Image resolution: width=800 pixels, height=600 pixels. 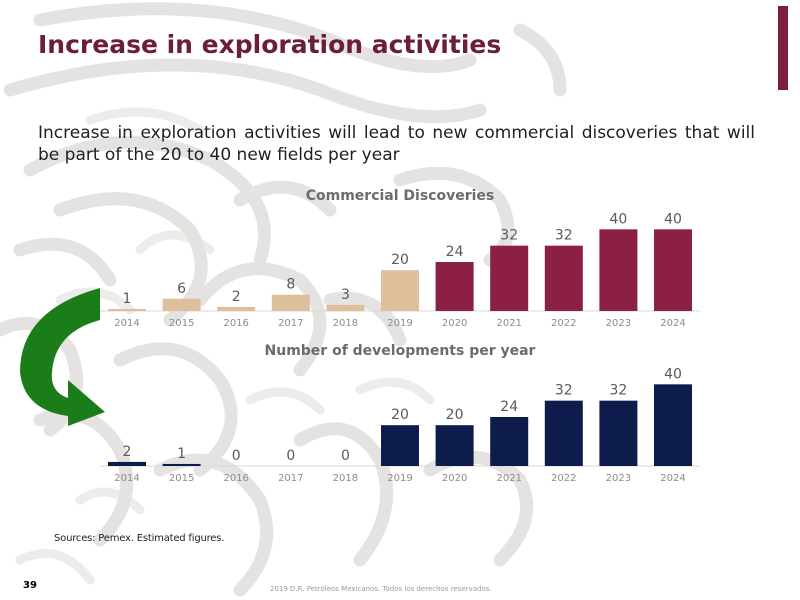 I want to click on page-number: 39, so click(x=30, y=585).